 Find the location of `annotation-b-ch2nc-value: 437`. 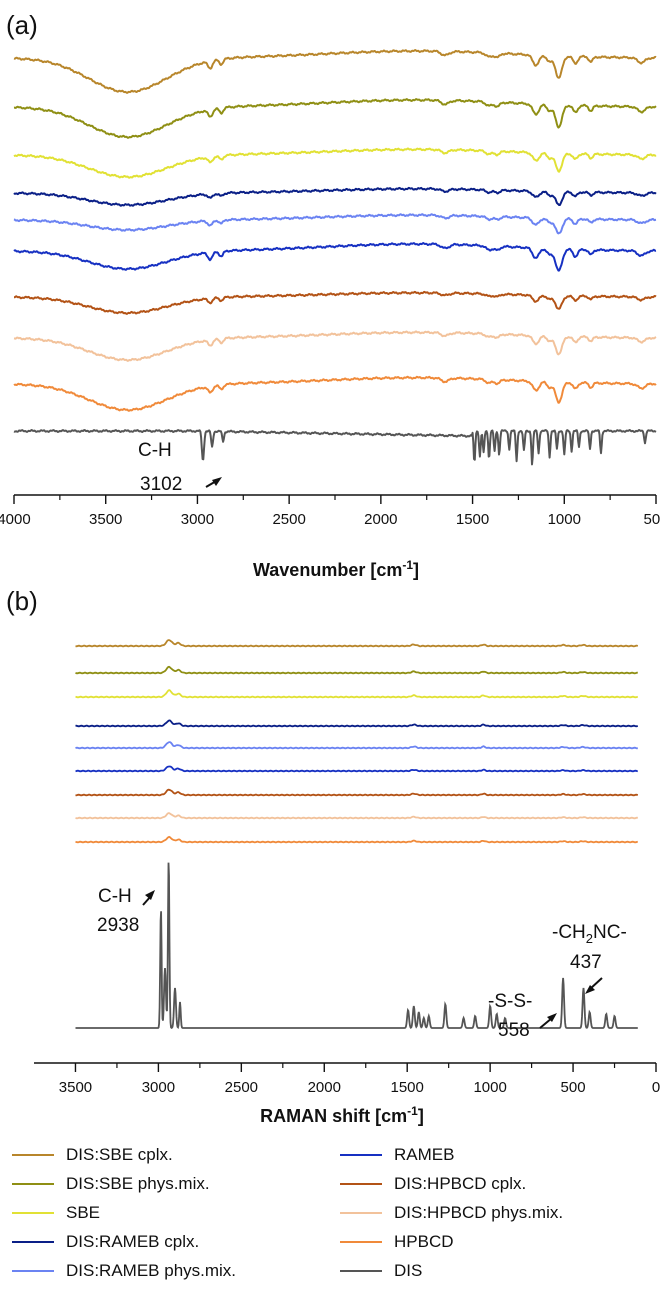

annotation-b-ch2nc-value: 437 is located at coordinates (586, 962).